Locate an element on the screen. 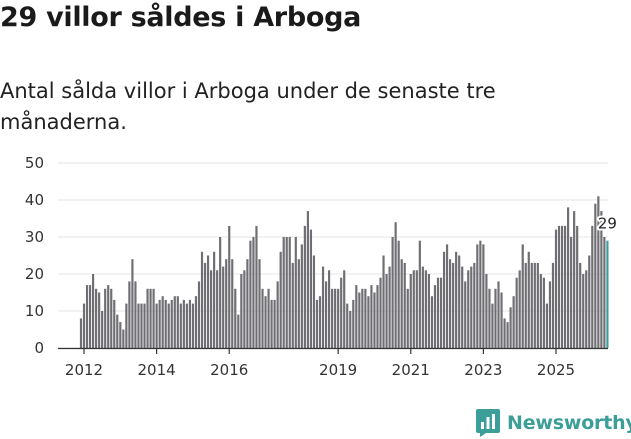  y-tick-label: 10 is located at coordinates (34, 311).